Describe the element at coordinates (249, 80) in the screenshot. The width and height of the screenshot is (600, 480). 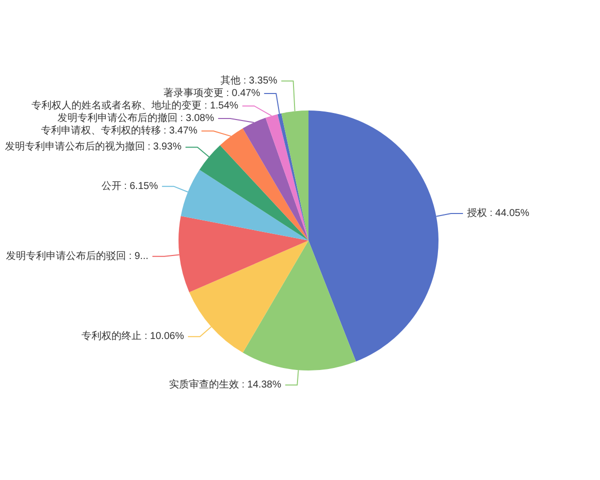
I see `slice-label: 其他 : 3.35%` at that location.